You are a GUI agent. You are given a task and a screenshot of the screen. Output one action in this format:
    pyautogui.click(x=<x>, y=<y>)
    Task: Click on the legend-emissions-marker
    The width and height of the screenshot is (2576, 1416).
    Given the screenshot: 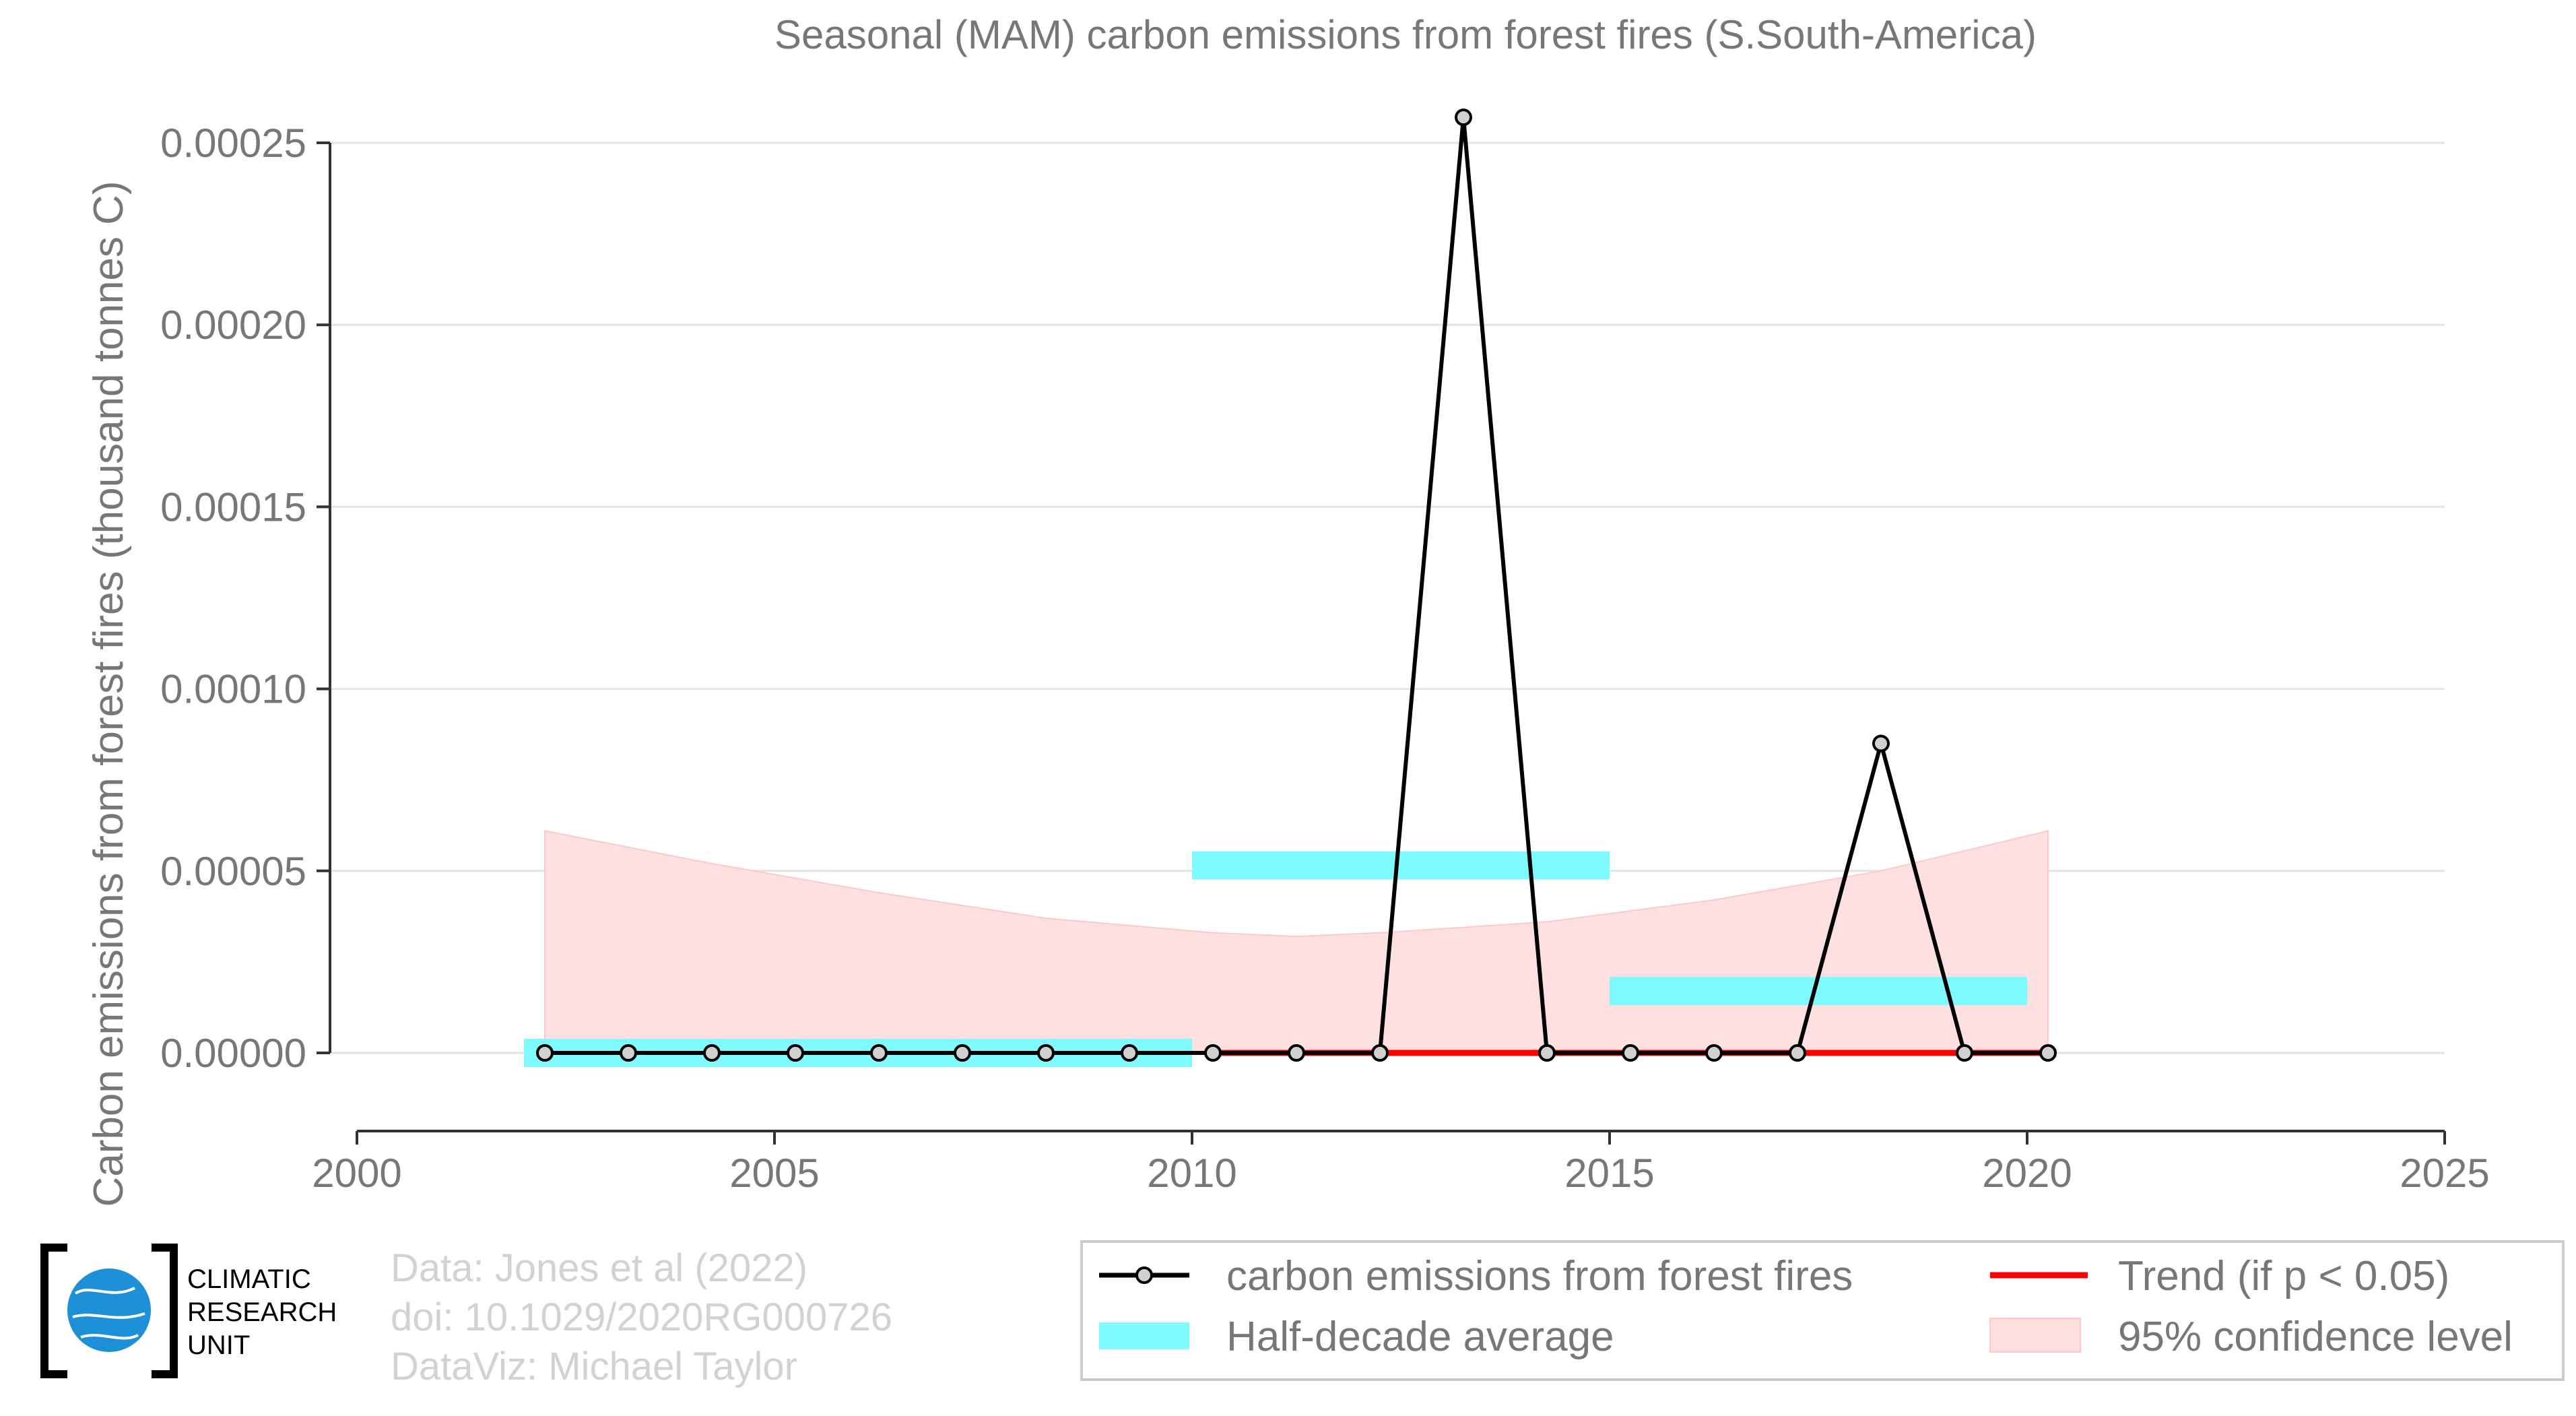 What is the action you would take?
    pyautogui.click(x=1144, y=1275)
    